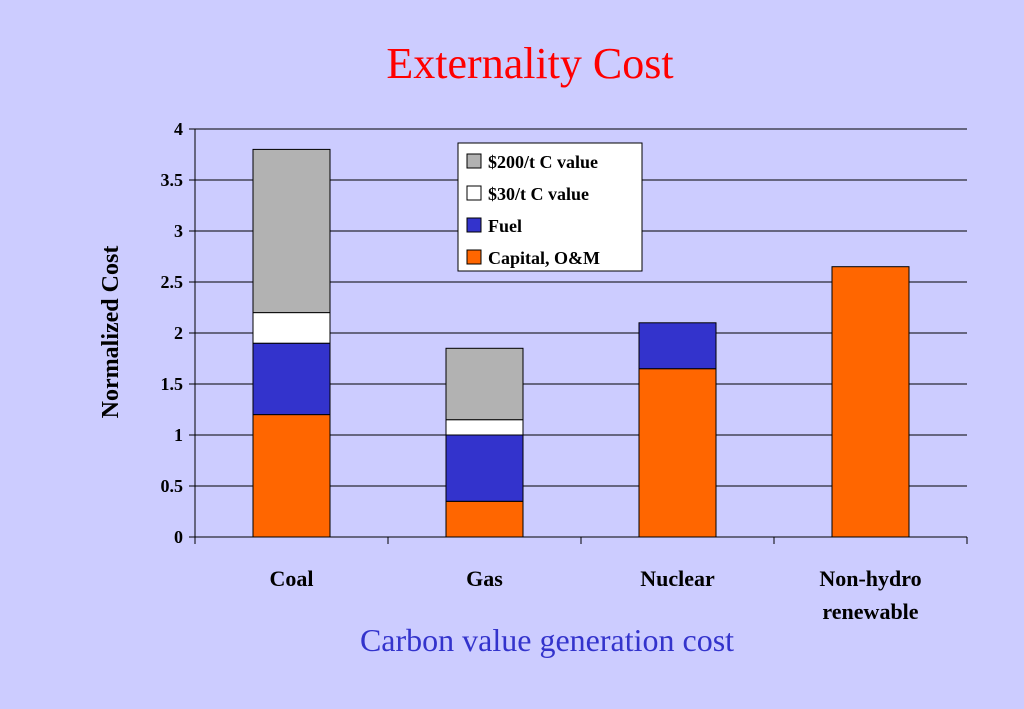 This screenshot has height=709, width=1024. Describe the element at coordinates (178, 333) in the screenshot. I see `y-tick-label: 2` at that location.